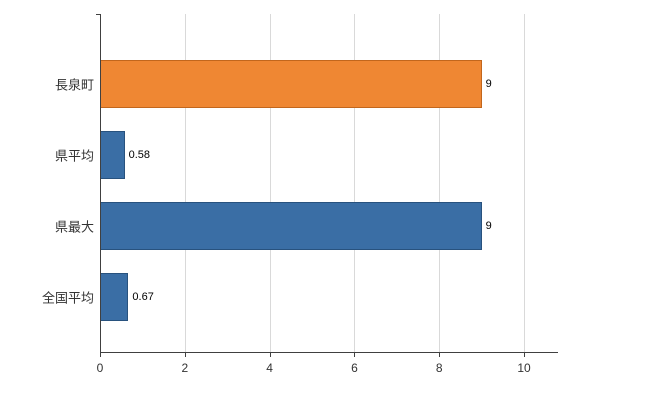 The image size is (650, 400). I want to click on bar-value-label: 0.58, so click(139, 154).